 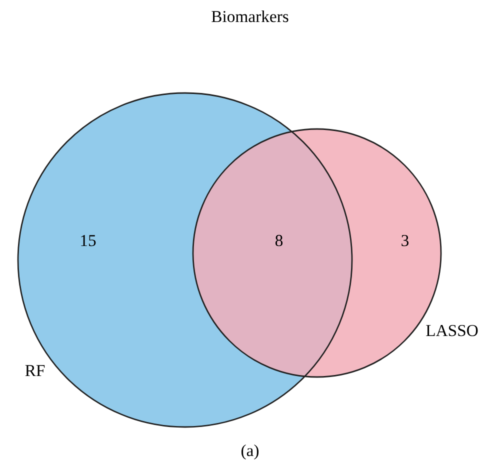 What do you see at coordinates (88, 240) in the screenshot?
I see `data-label: 15` at bounding box center [88, 240].